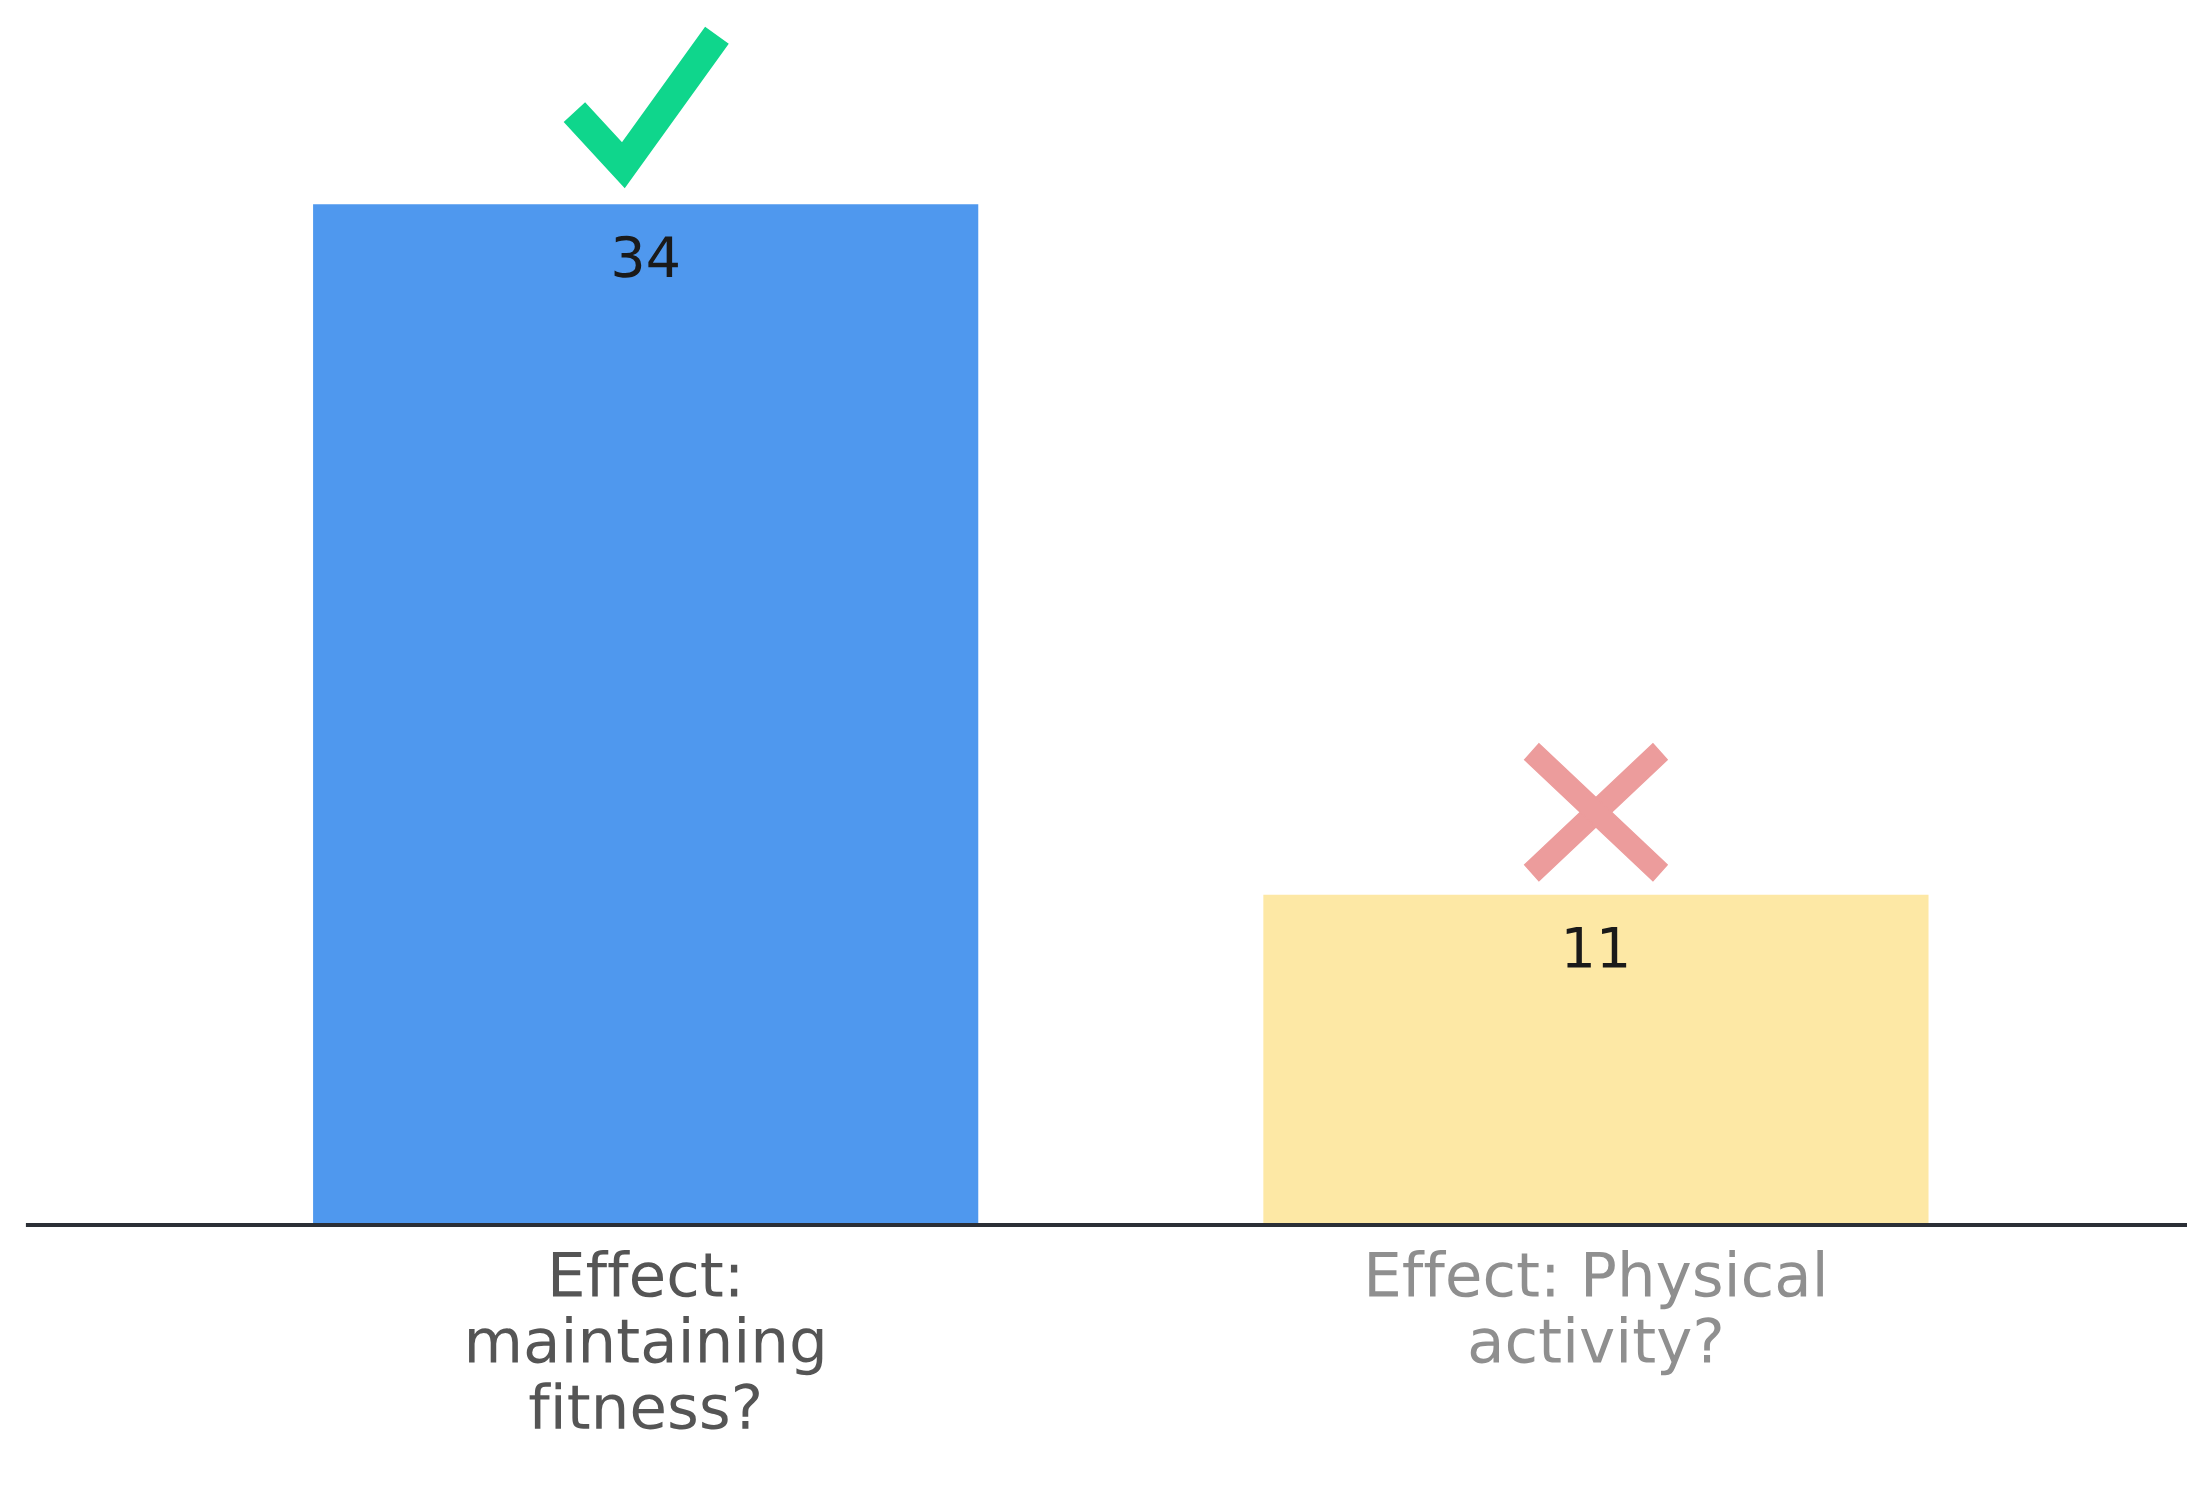 The width and height of the screenshot is (2187, 1510). Describe the element at coordinates (1596, 1313) in the screenshot. I see `x-tick-label: Effect: Physical activity?` at that location.